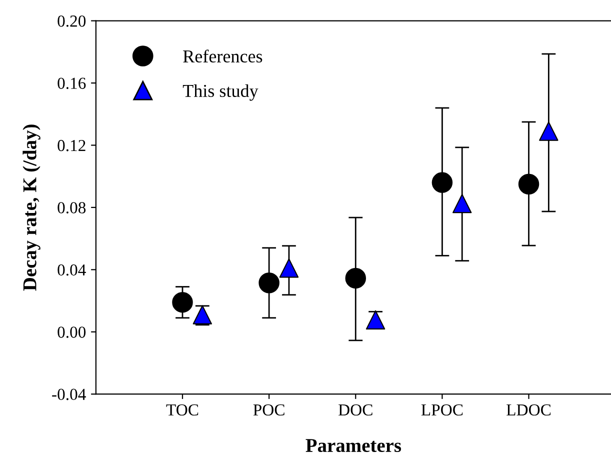 The image size is (611, 462). I want to click on x-tick-label: DOC, so click(355, 410).